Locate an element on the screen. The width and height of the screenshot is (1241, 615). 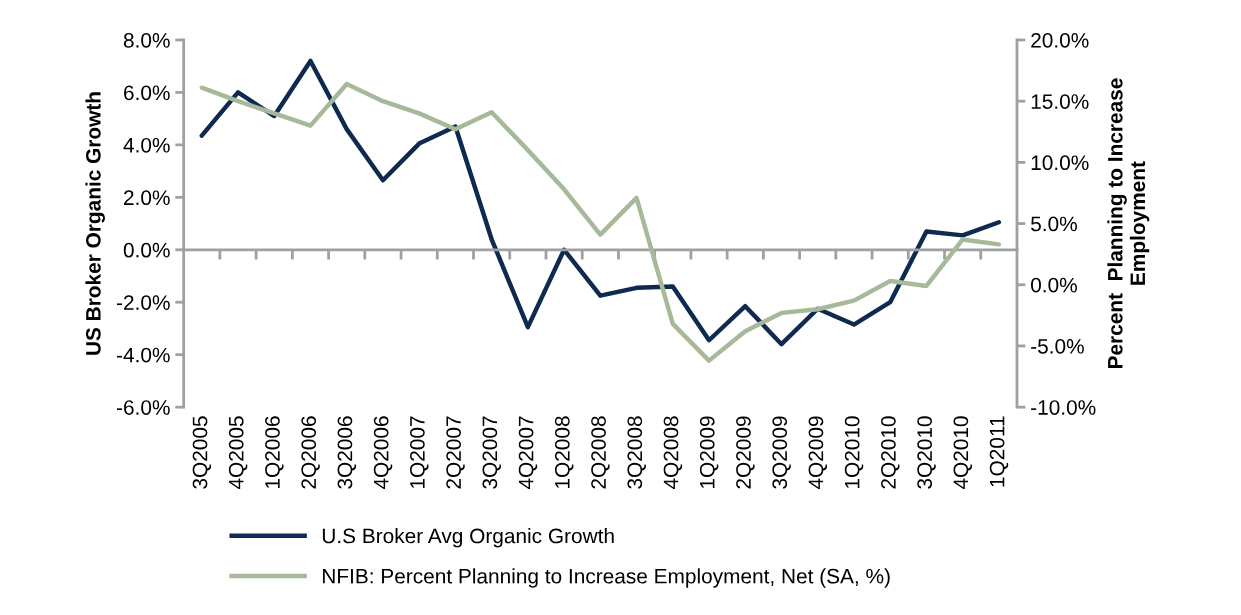
x-tick-label: 1Q2006 is located at coordinates (274, 452).